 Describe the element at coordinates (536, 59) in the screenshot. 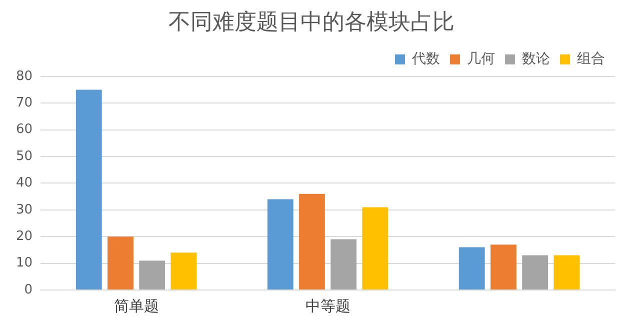

I see `legend-label: 数论` at that location.